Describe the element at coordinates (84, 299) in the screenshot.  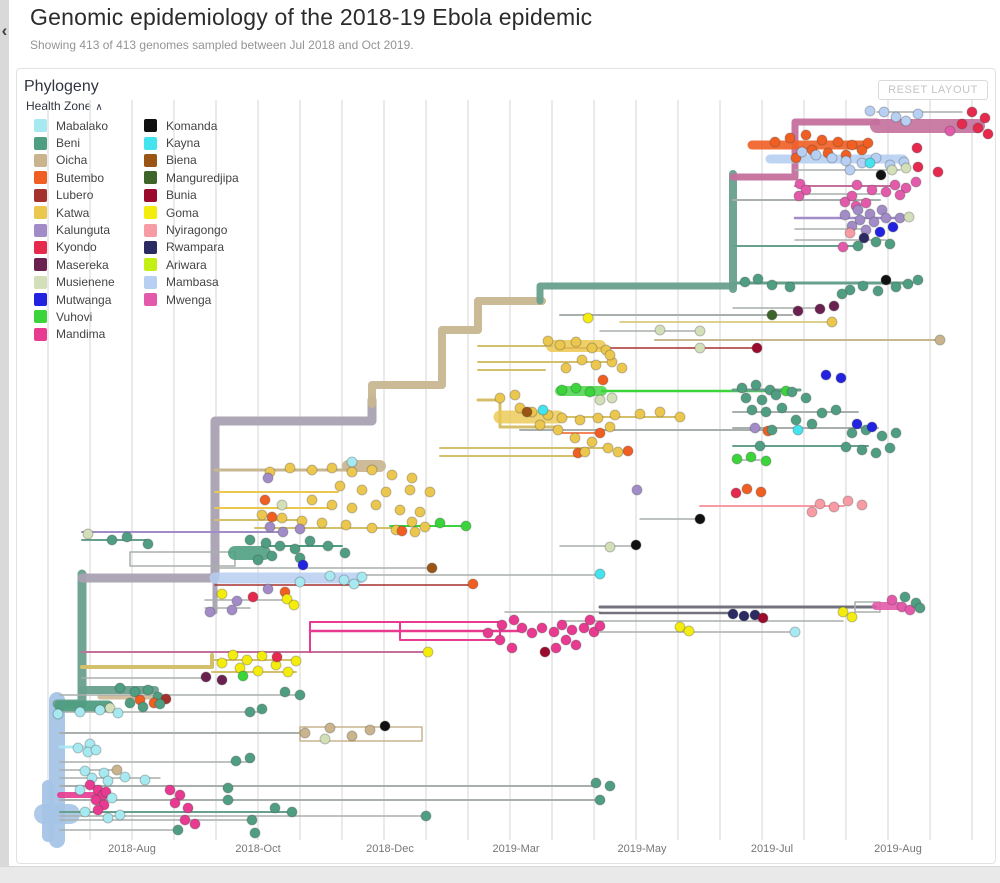
I see `legend-label: Mutwanga` at that location.